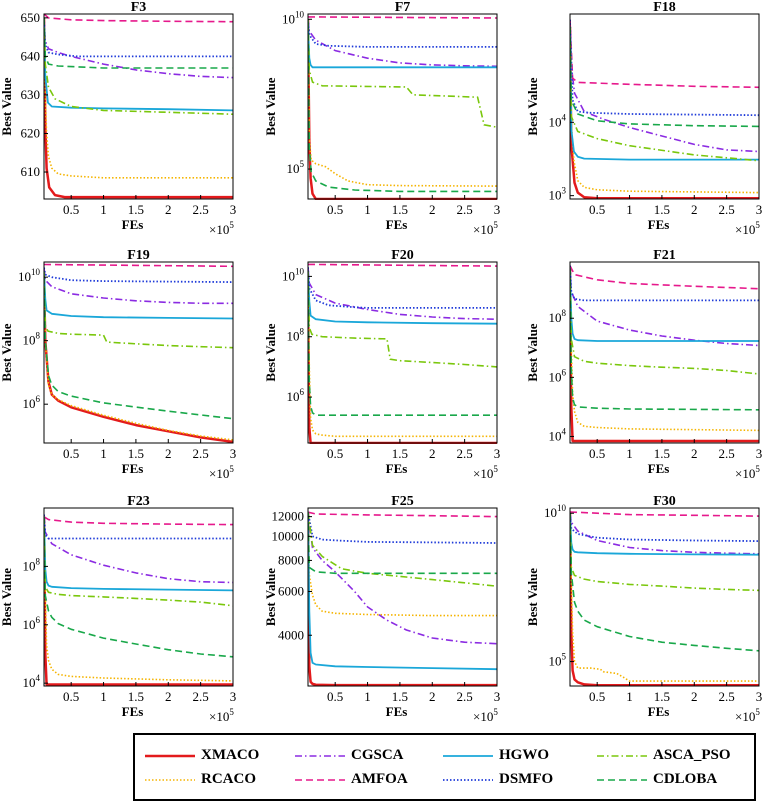 The height and width of the screenshot is (810, 764). What do you see at coordinates (38, 399) in the screenshot?
I see `y-tick-exponent: 6` at bounding box center [38, 399].